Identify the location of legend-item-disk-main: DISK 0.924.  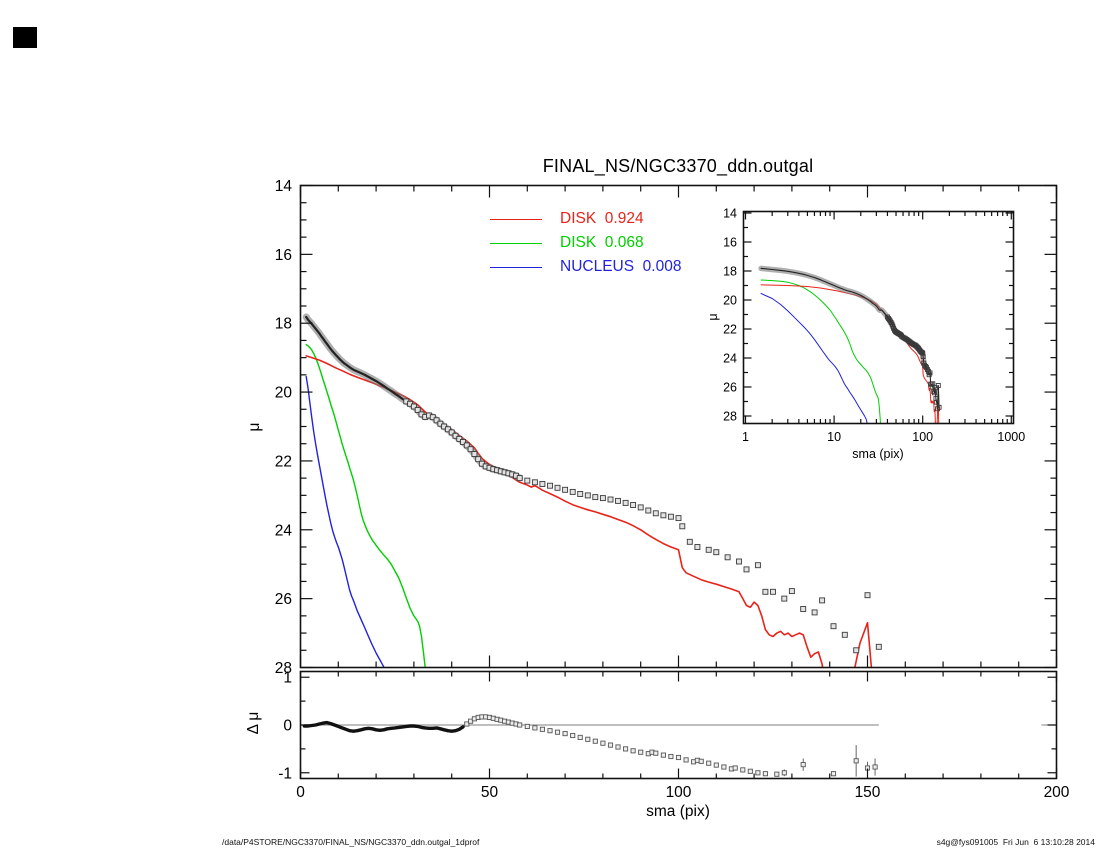
(585, 219).